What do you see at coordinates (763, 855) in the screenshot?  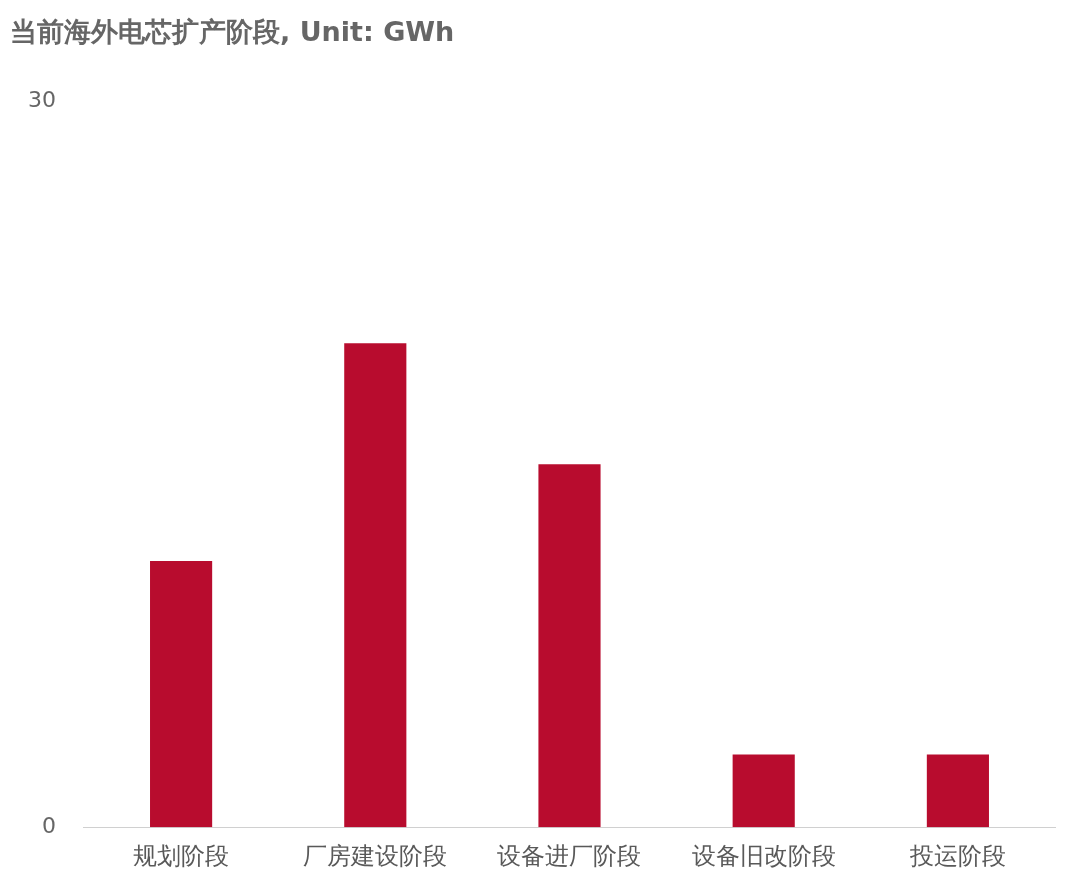 I see `x-tick-label: 设备旧改阶段` at bounding box center [763, 855].